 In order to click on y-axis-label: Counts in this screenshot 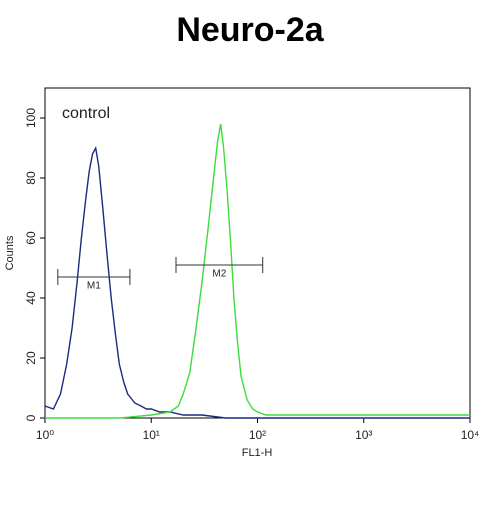, I will do `click(10, 252)`.